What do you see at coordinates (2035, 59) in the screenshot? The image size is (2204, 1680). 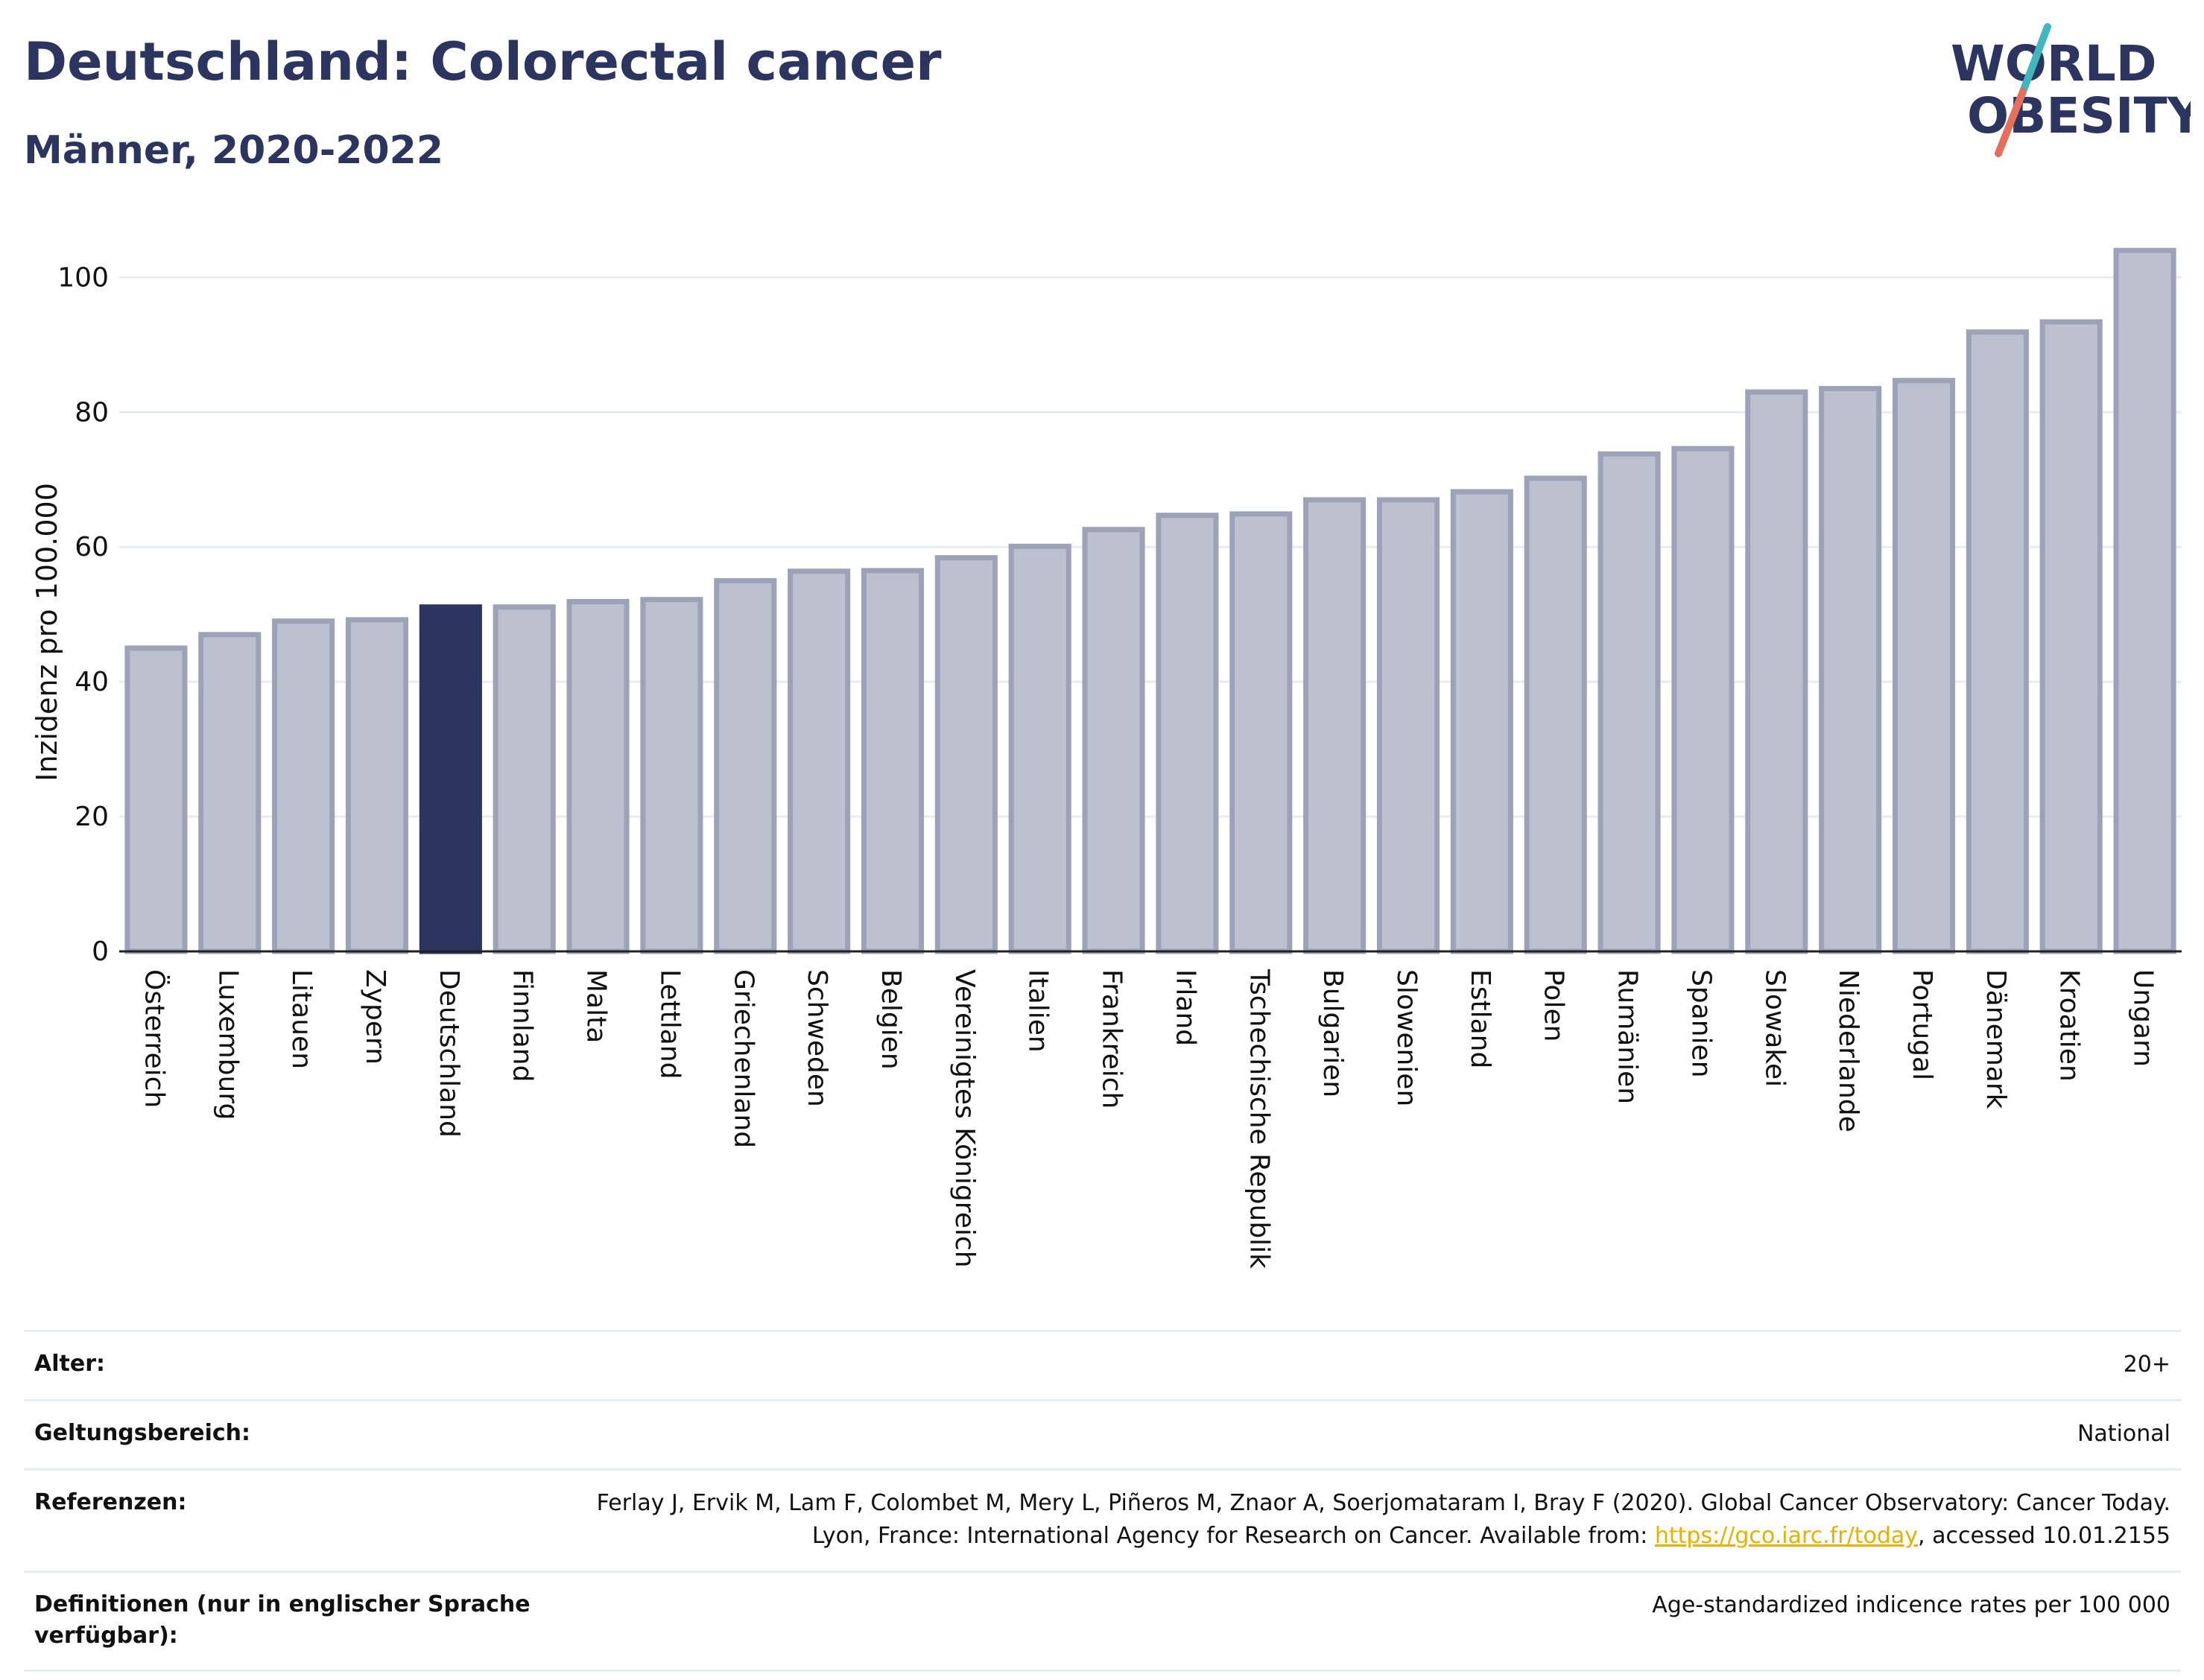 I see `logo-slash-teal` at bounding box center [2035, 59].